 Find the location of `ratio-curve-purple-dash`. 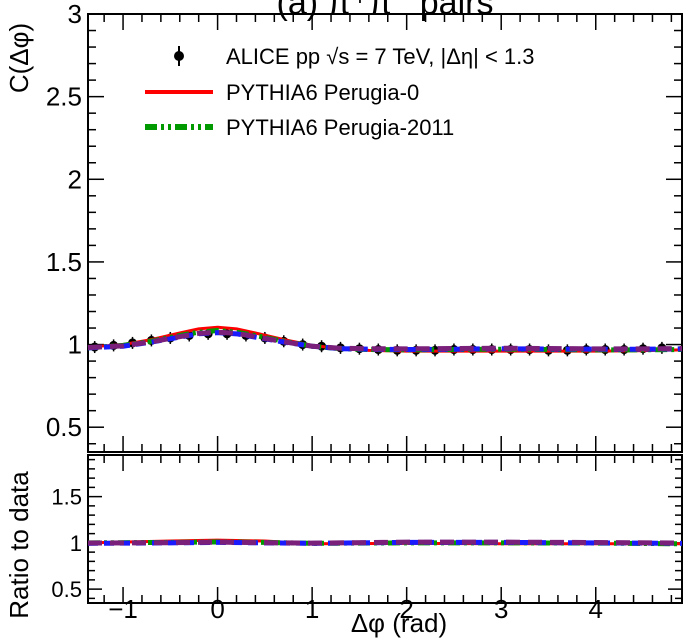

ratio-curve-purple-dash is located at coordinates (385, 542).